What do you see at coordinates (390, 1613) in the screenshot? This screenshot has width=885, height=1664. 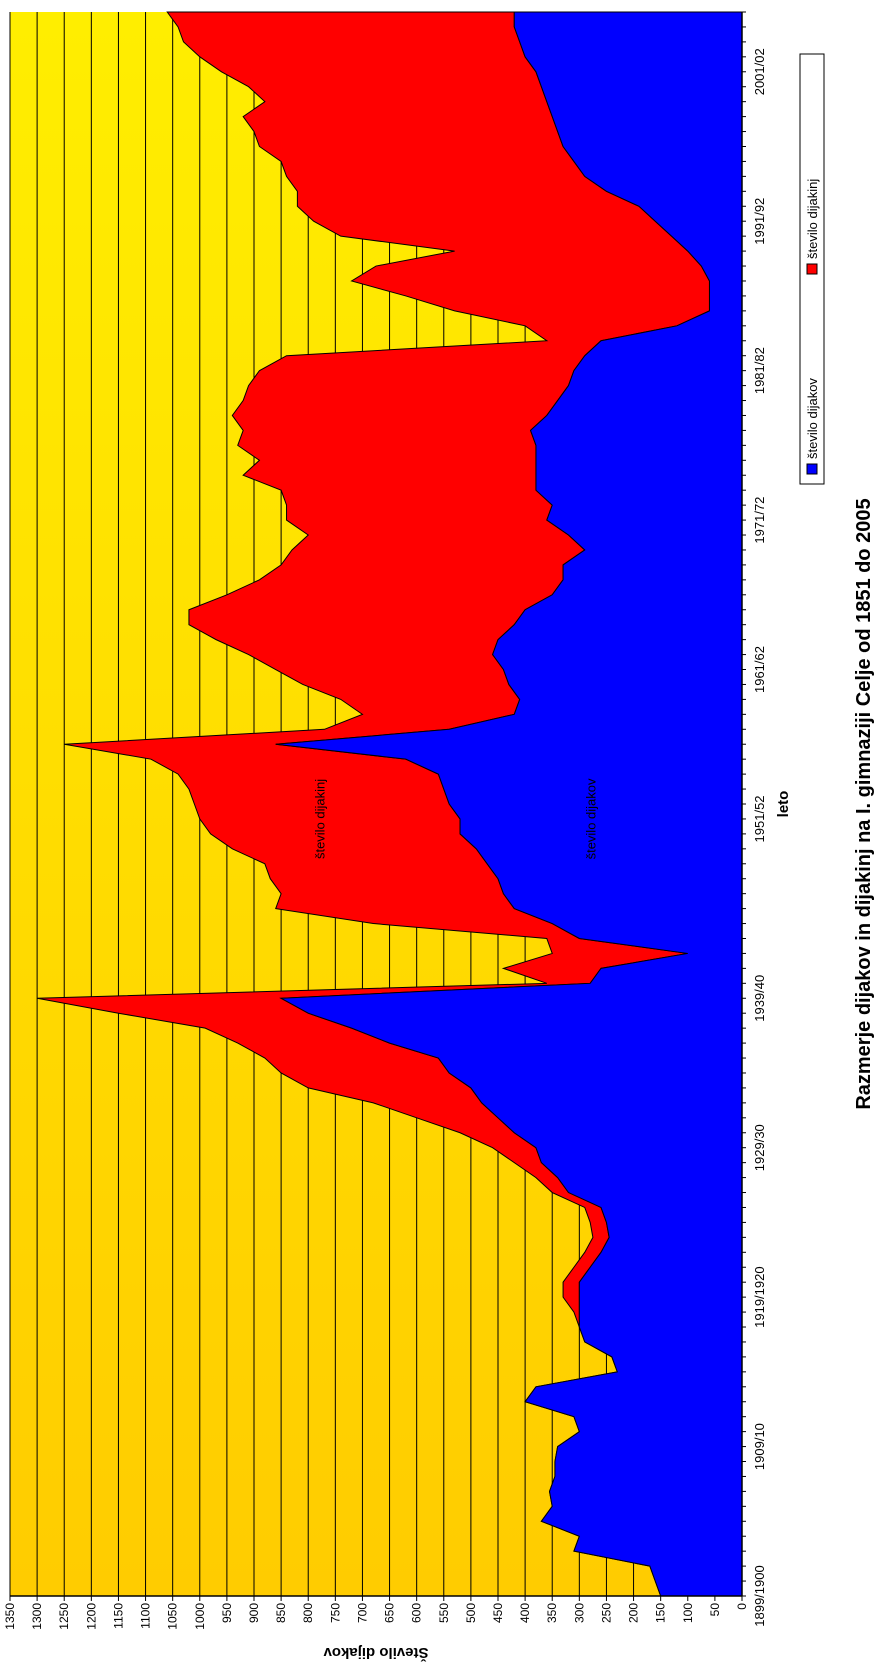 I see `y-tick-label: 650` at bounding box center [390, 1613].